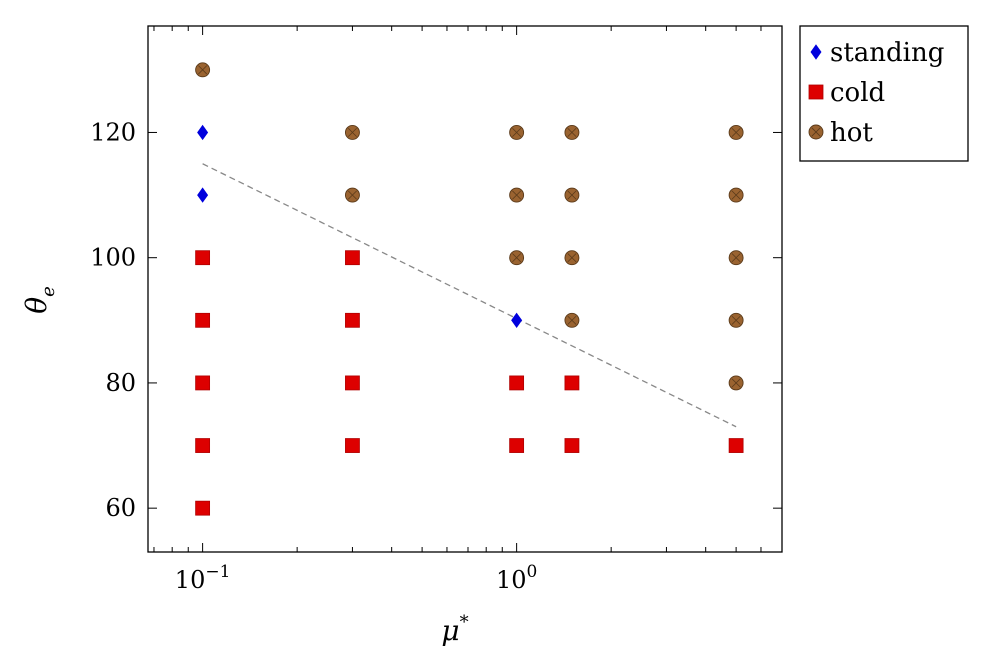 This screenshot has height=666, width=1000. I want to click on y-tick-label: 120, so click(113, 132).